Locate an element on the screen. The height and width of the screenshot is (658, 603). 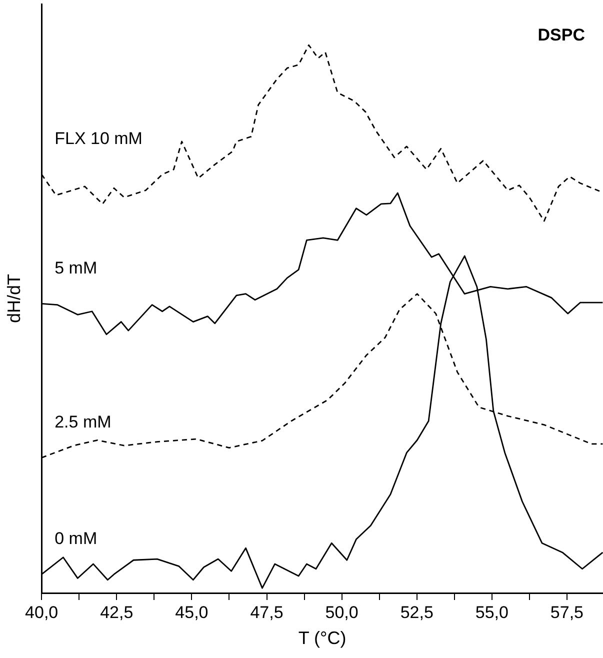
chart-title: DSPC is located at coordinates (561, 35).